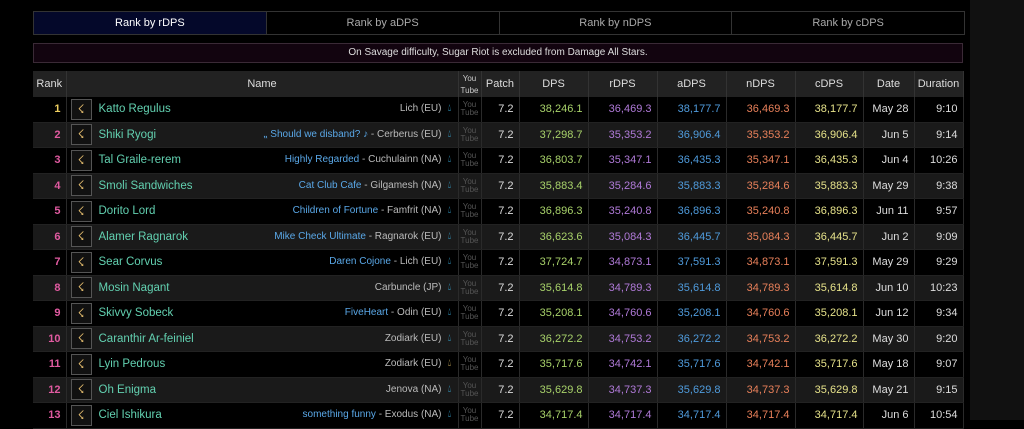 The height and width of the screenshot is (429, 1024). What do you see at coordinates (692, 160) in the screenshot?
I see `adps-cell: 36,435.3` at bounding box center [692, 160].